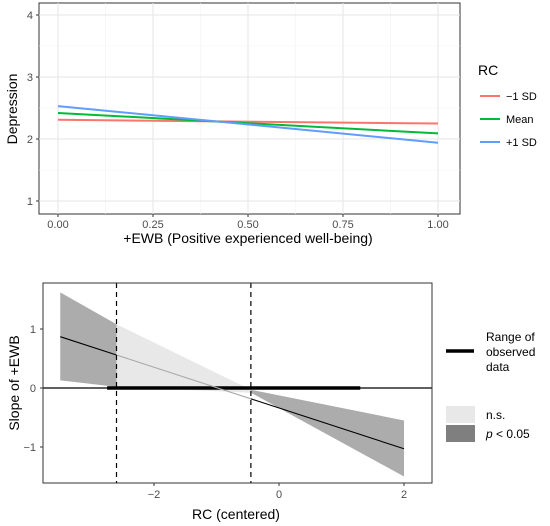 Image resolution: width=550 pixels, height=526 pixels. Describe the element at coordinates (57, 225) in the screenshot. I see `x-tick-label: 0.00` at that location.